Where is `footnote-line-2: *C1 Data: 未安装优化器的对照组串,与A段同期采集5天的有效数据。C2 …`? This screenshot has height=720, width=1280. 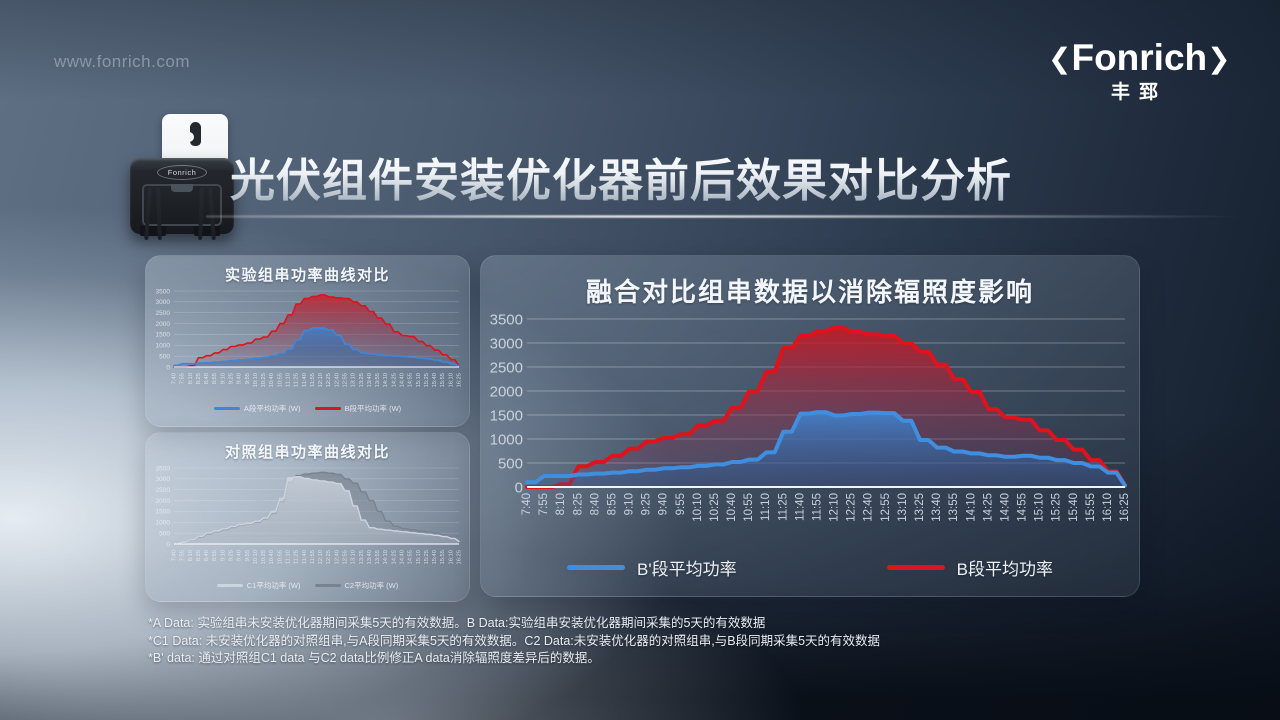 footnote-line-2: *C1 Data: 未安装优化器的对照组串,与A段同期采集5天的有效数据。C2 … is located at coordinates (514, 640).